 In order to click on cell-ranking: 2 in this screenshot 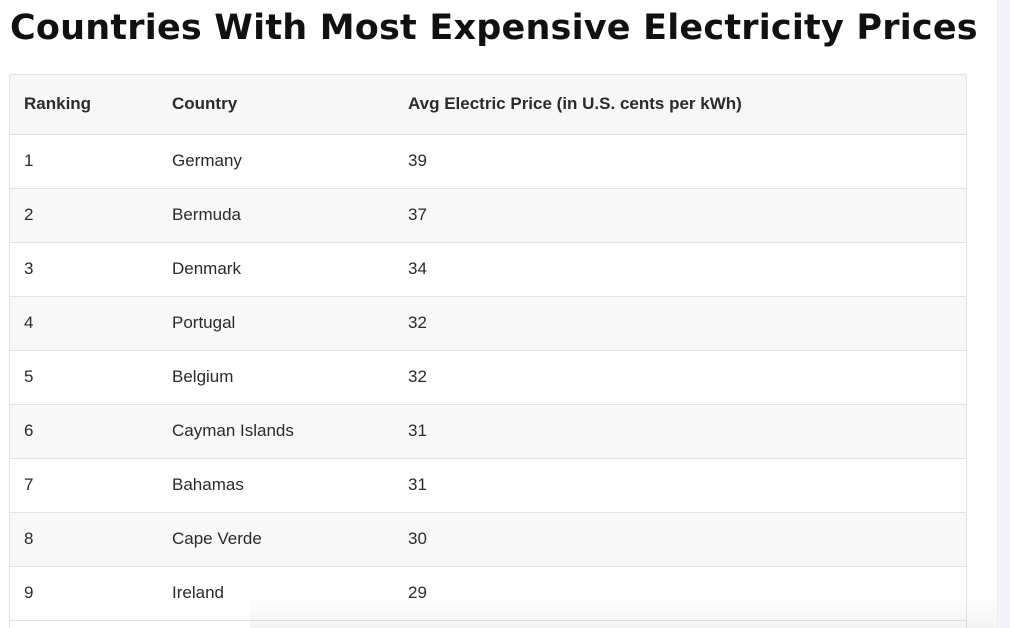, I will do `click(84, 215)`.